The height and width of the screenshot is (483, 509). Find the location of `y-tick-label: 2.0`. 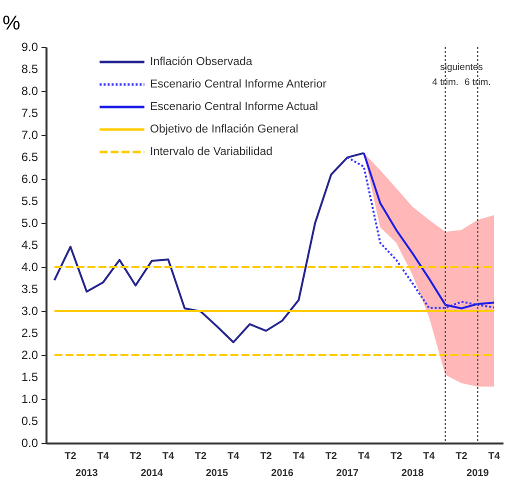

y-tick-label: 2.0 is located at coordinates (29, 355).